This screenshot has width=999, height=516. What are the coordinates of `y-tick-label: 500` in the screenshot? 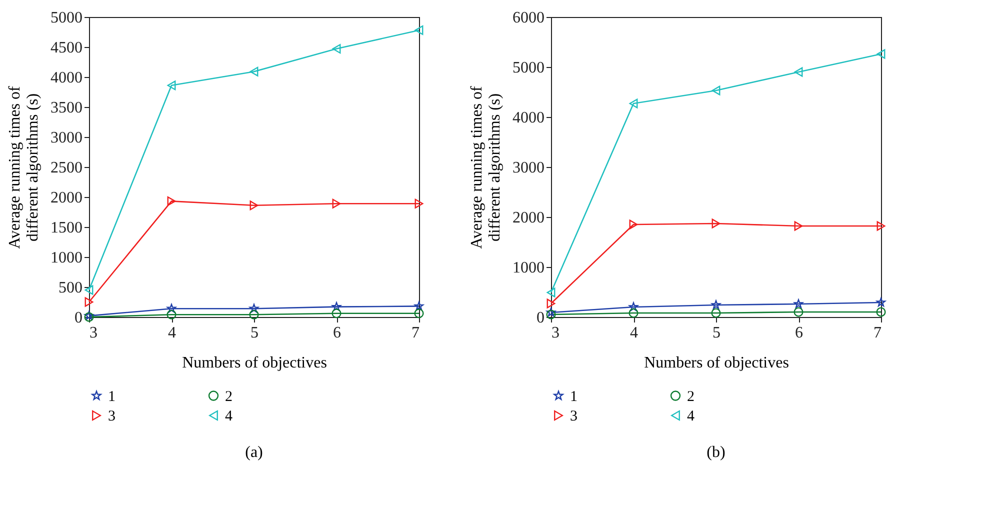 It's located at (70, 288).